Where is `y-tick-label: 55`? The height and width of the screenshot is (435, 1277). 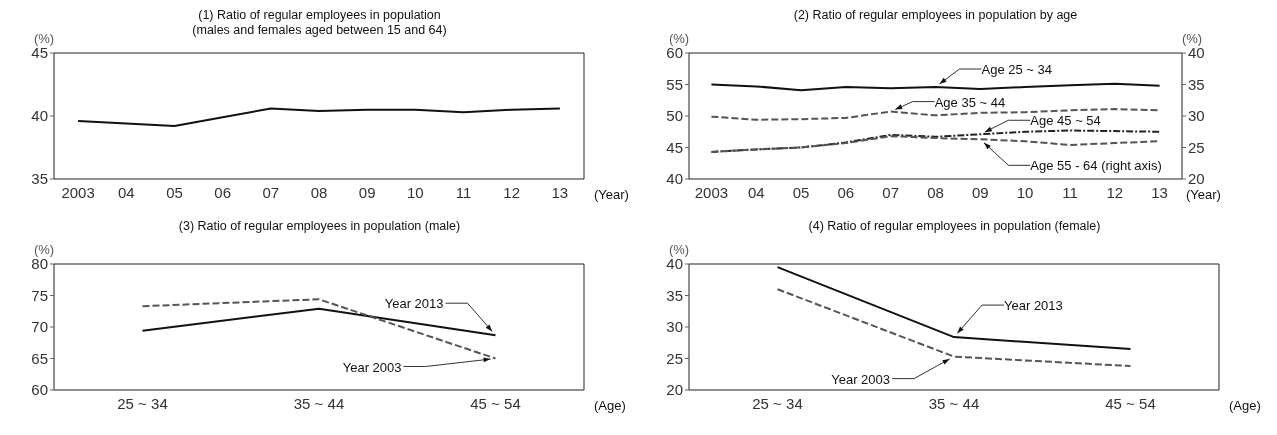
y-tick-label: 55 is located at coordinates (674, 84).